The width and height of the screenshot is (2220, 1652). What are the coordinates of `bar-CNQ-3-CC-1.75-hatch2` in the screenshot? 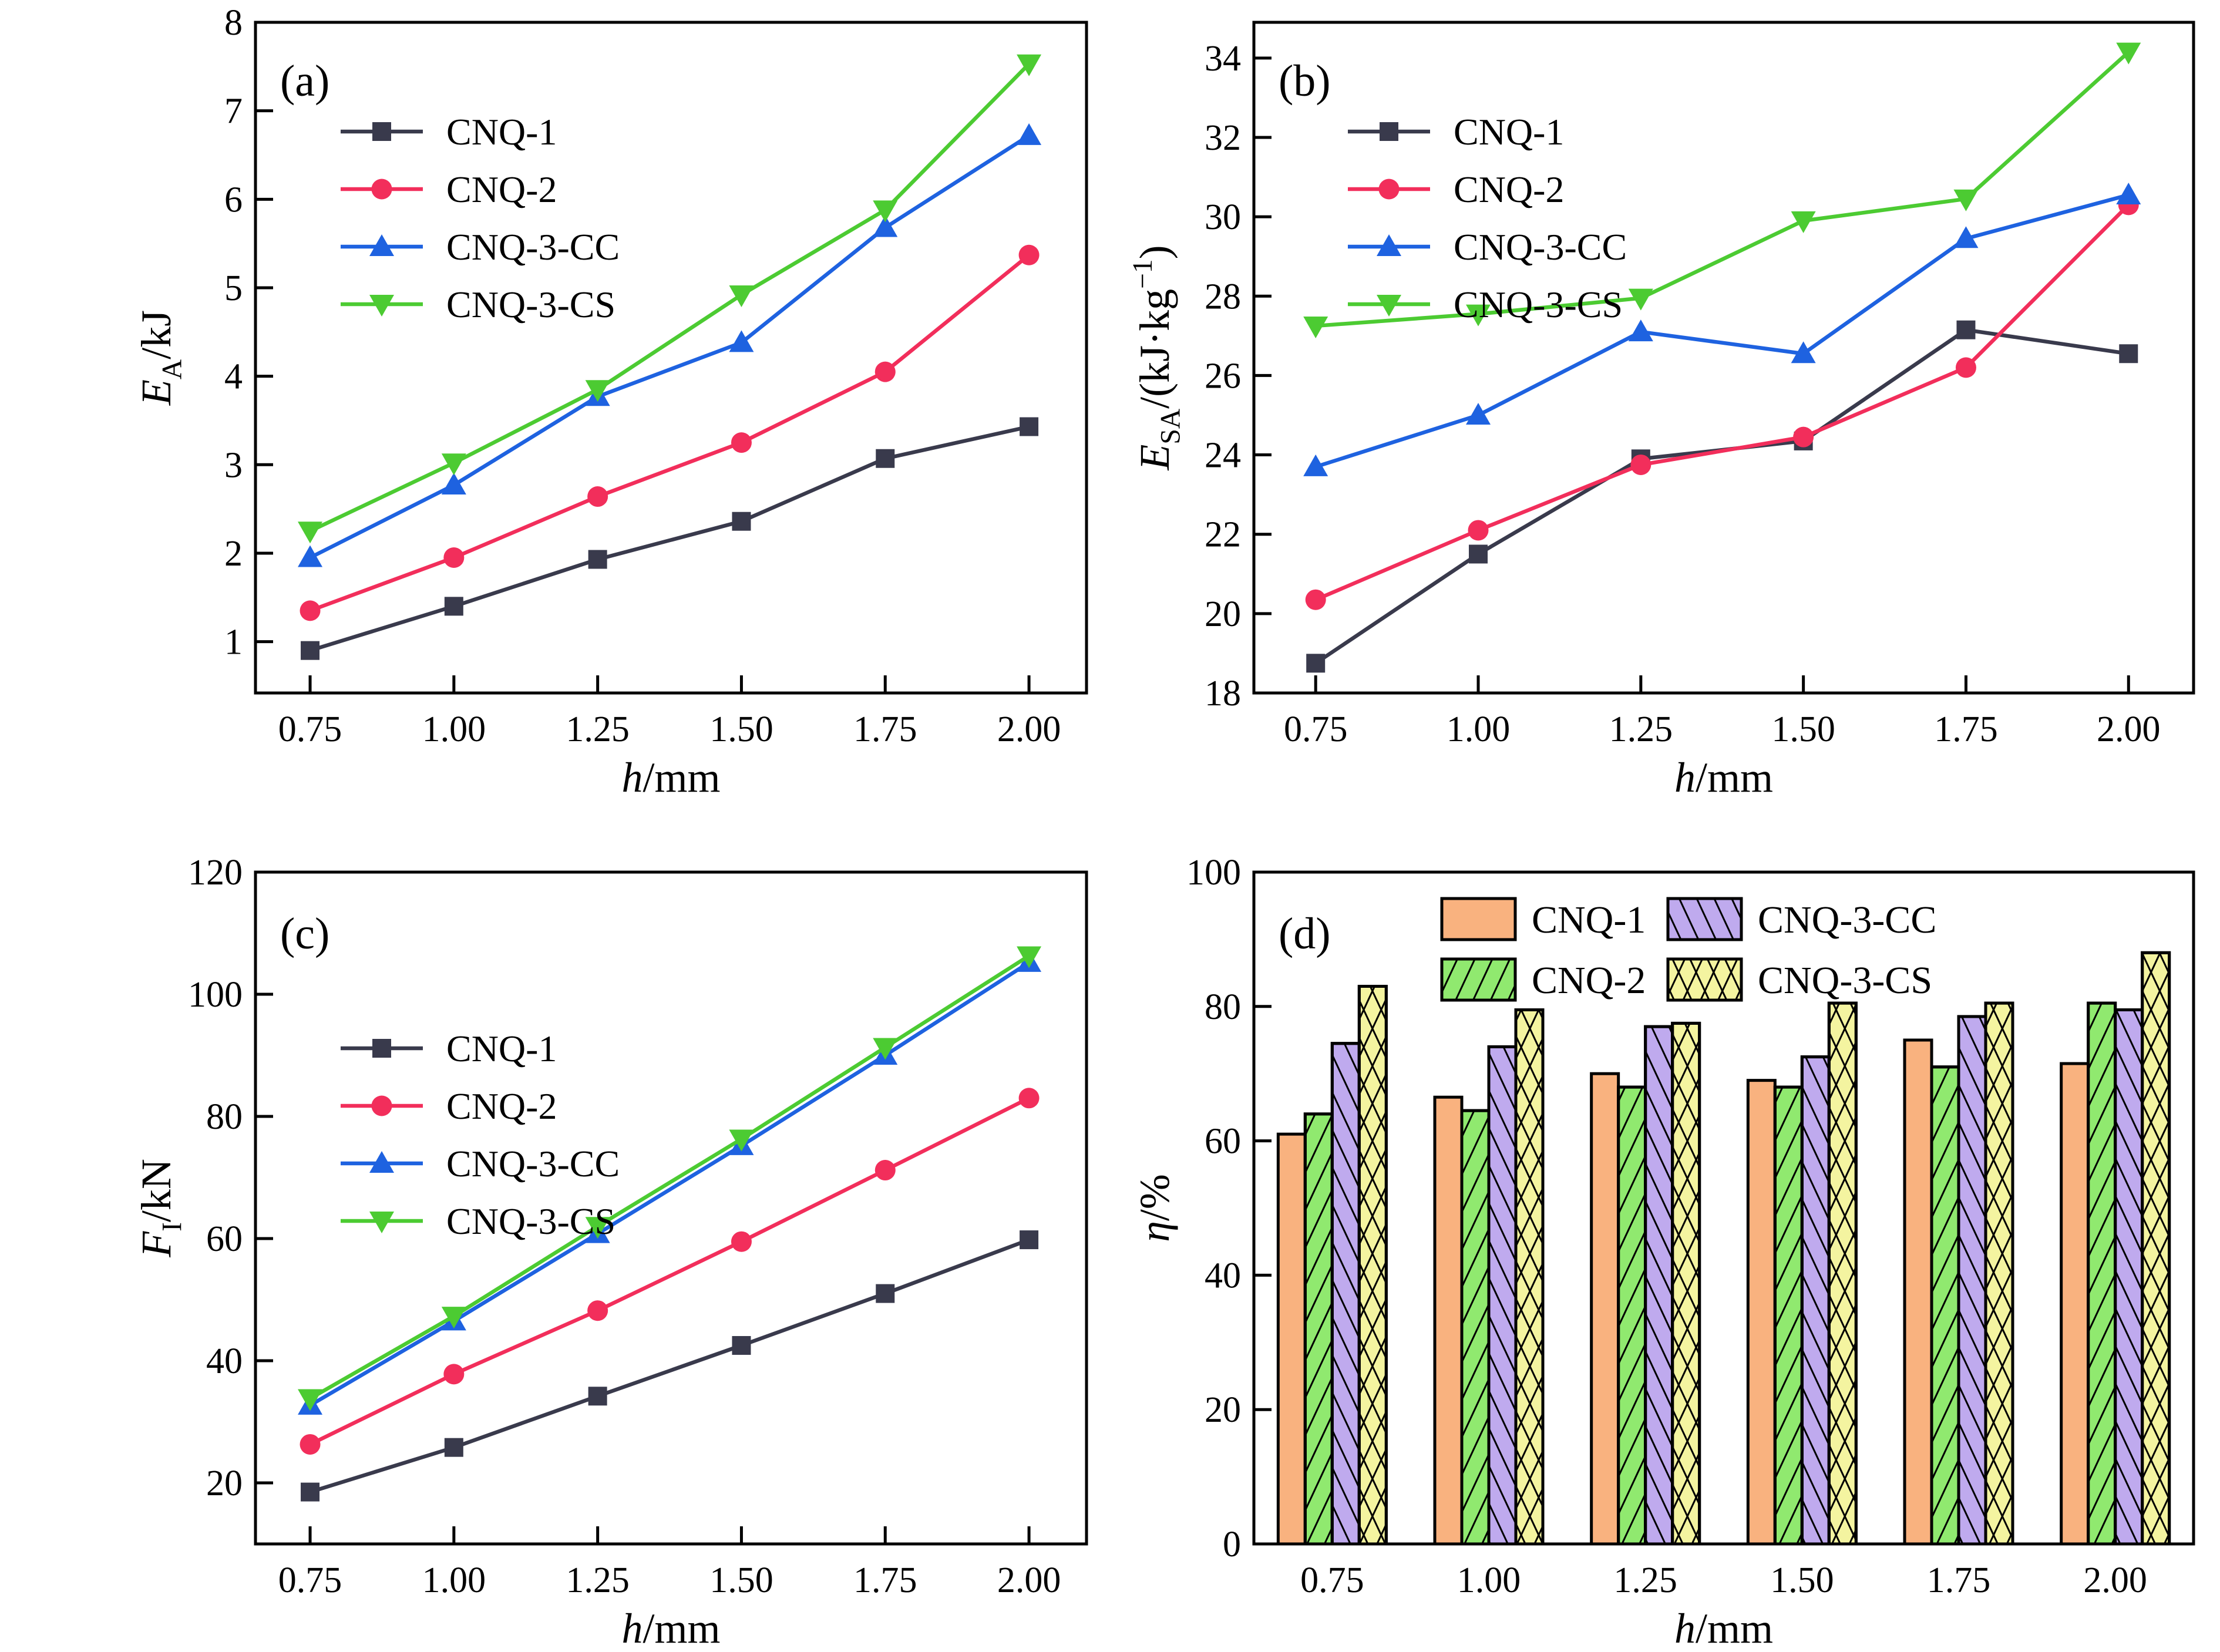 It's located at (1972, 1280).